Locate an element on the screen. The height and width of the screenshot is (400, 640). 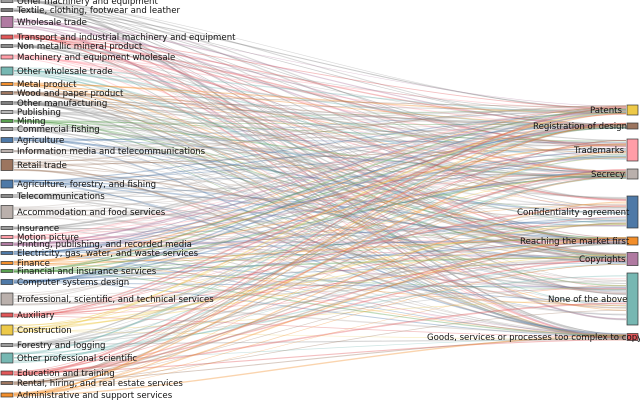
left-node-computer-systems-design is located at coordinates (7, 282).